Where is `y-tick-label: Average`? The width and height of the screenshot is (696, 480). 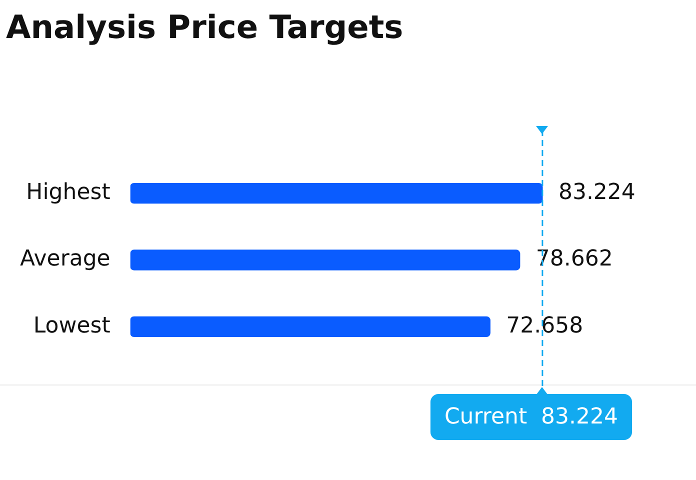 y-tick-label: Average is located at coordinates (65, 259).